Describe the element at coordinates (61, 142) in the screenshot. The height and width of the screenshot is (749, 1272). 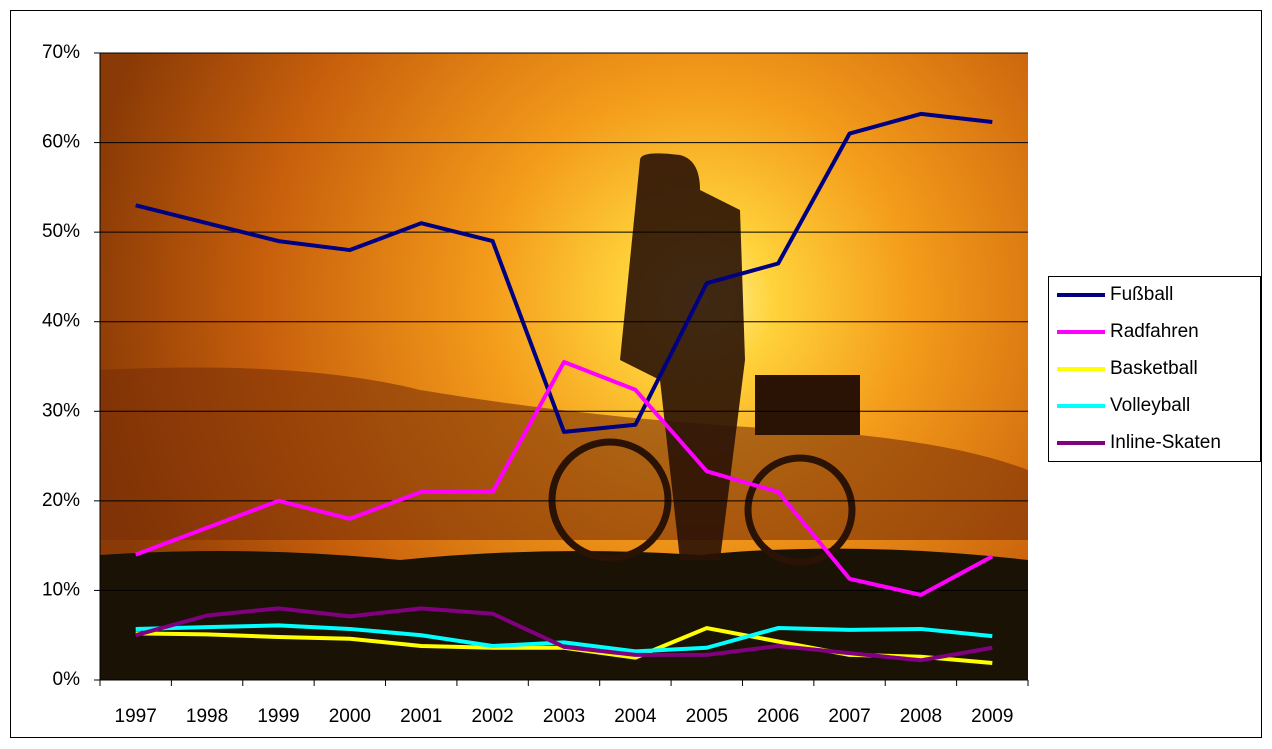
I see `y-tick-label: 60%` at that location.